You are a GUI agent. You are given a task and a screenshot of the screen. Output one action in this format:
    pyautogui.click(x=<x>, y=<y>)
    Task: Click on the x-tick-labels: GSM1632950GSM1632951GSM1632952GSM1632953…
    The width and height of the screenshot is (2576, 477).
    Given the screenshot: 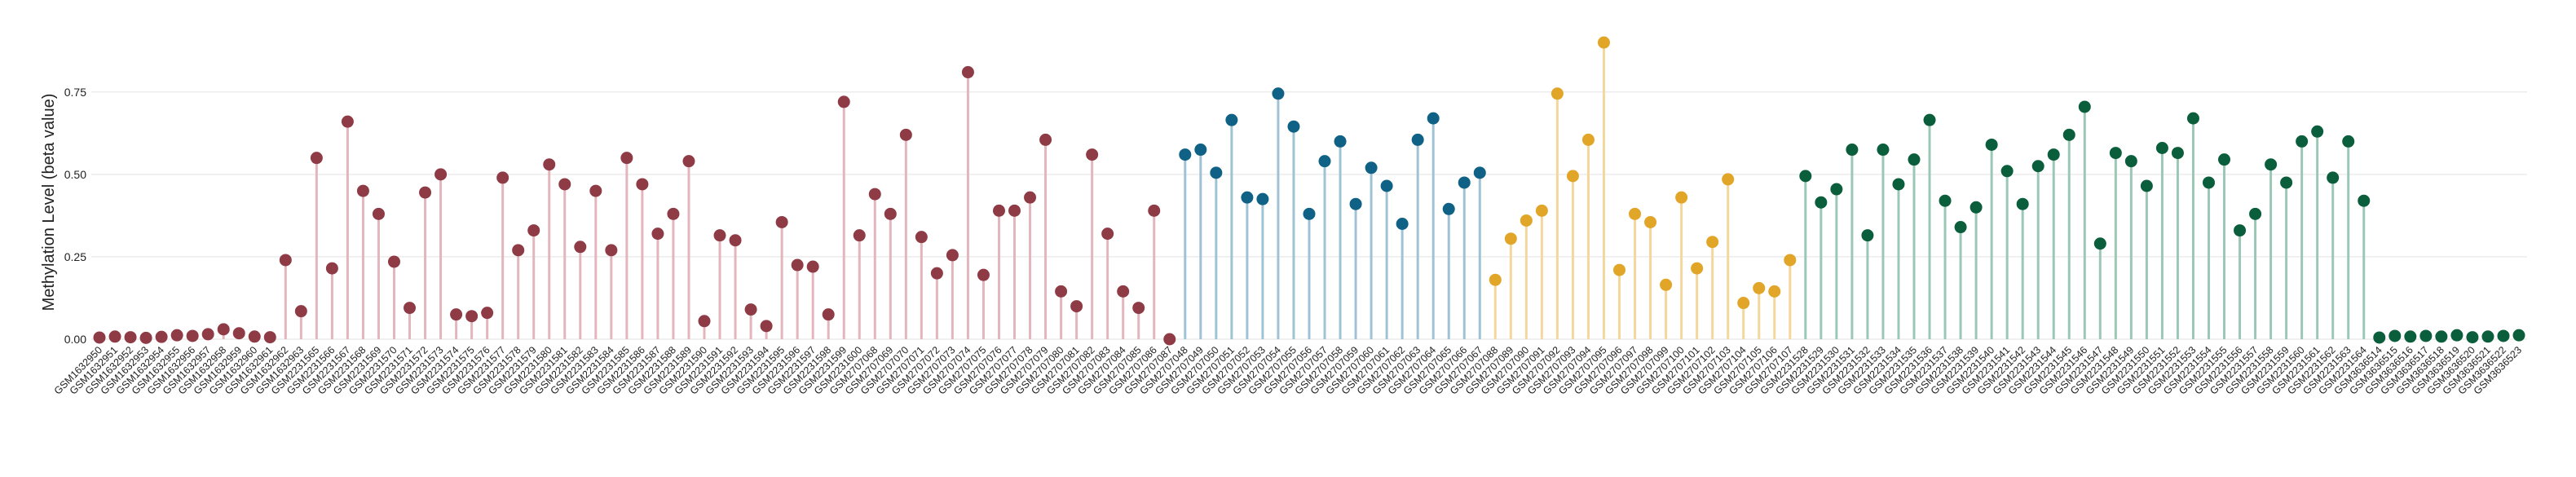 What is the action you would take?
    pyautogui.click(x=1288, y=370)
    